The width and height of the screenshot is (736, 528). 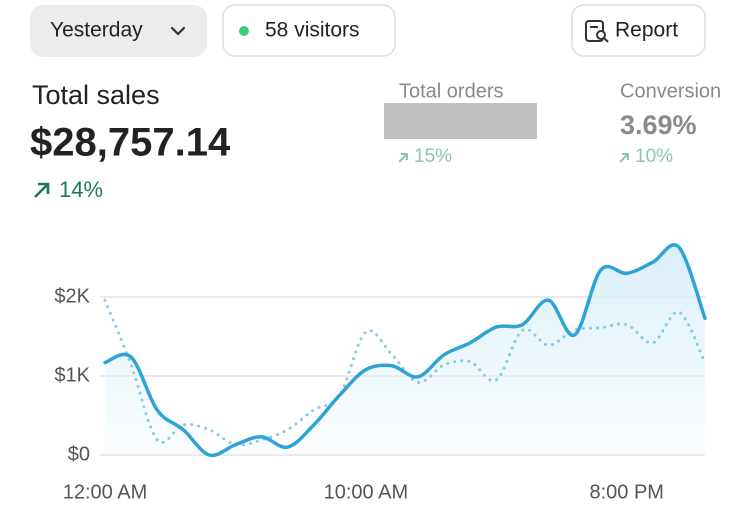 What do you see at coordinates (81, 189) in the screenshot?
I see `metric-change: 14%` at bounding box center [81, 189].